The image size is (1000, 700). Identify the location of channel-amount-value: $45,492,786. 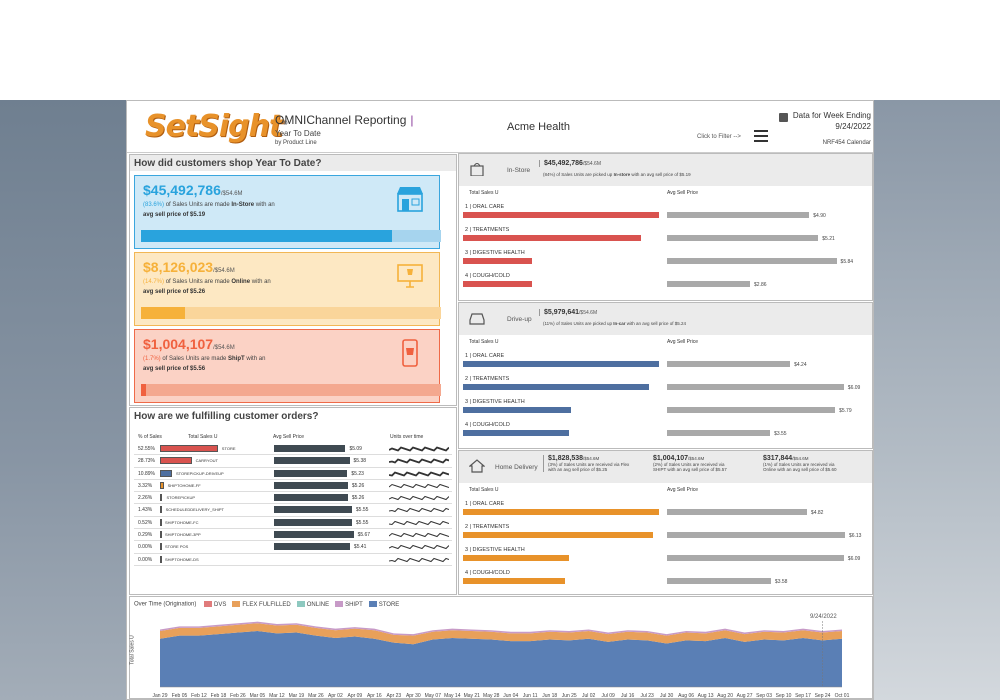
(563, 163).